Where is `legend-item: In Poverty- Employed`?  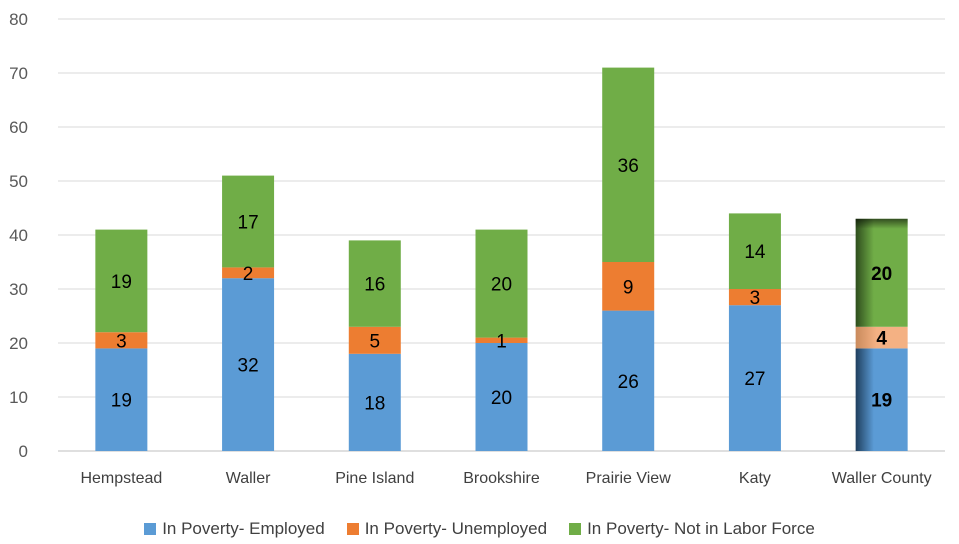 legend-item: In Poverty- Employed is located at coordinates (234, 529).